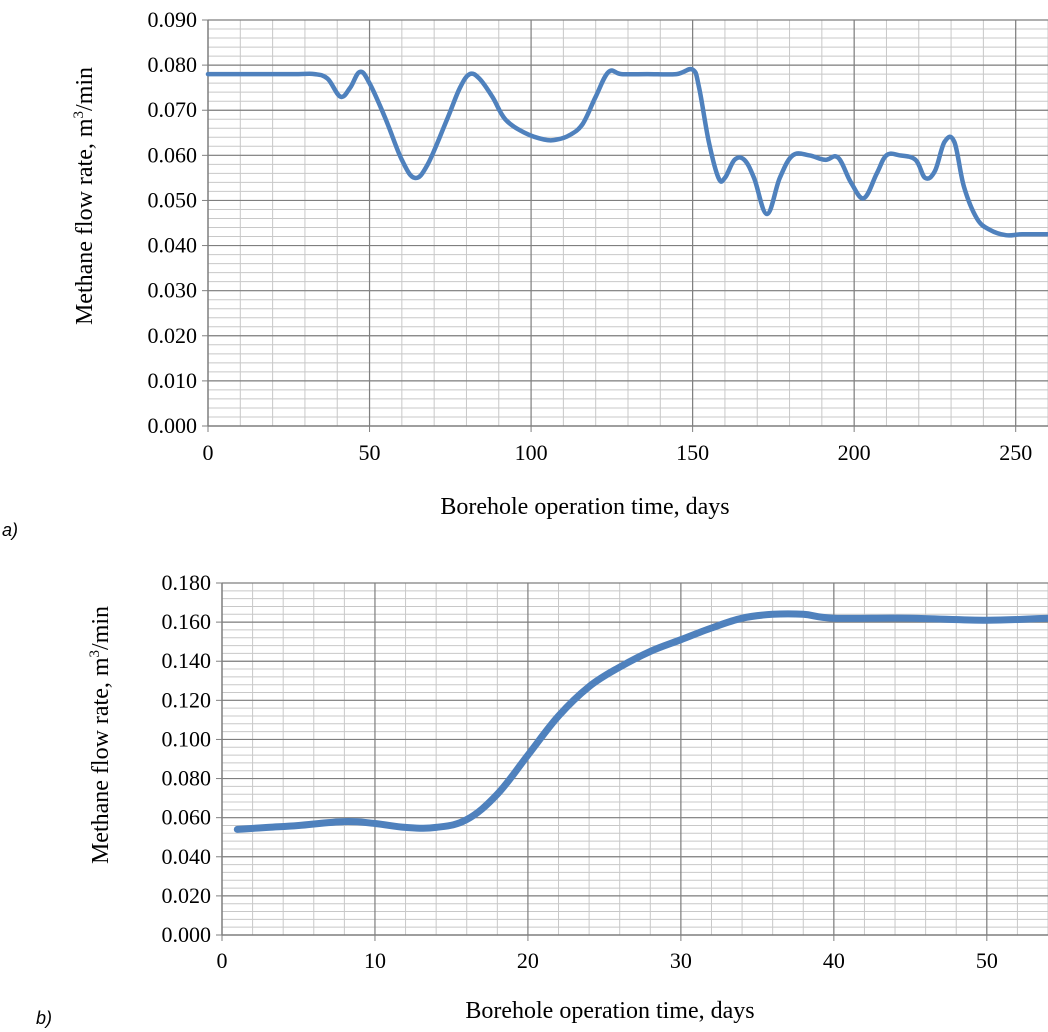  What do you see at coordinates (681, 960) in the screenshot?
I see `x-tick-label: 30` at bounding box center [681, 960].